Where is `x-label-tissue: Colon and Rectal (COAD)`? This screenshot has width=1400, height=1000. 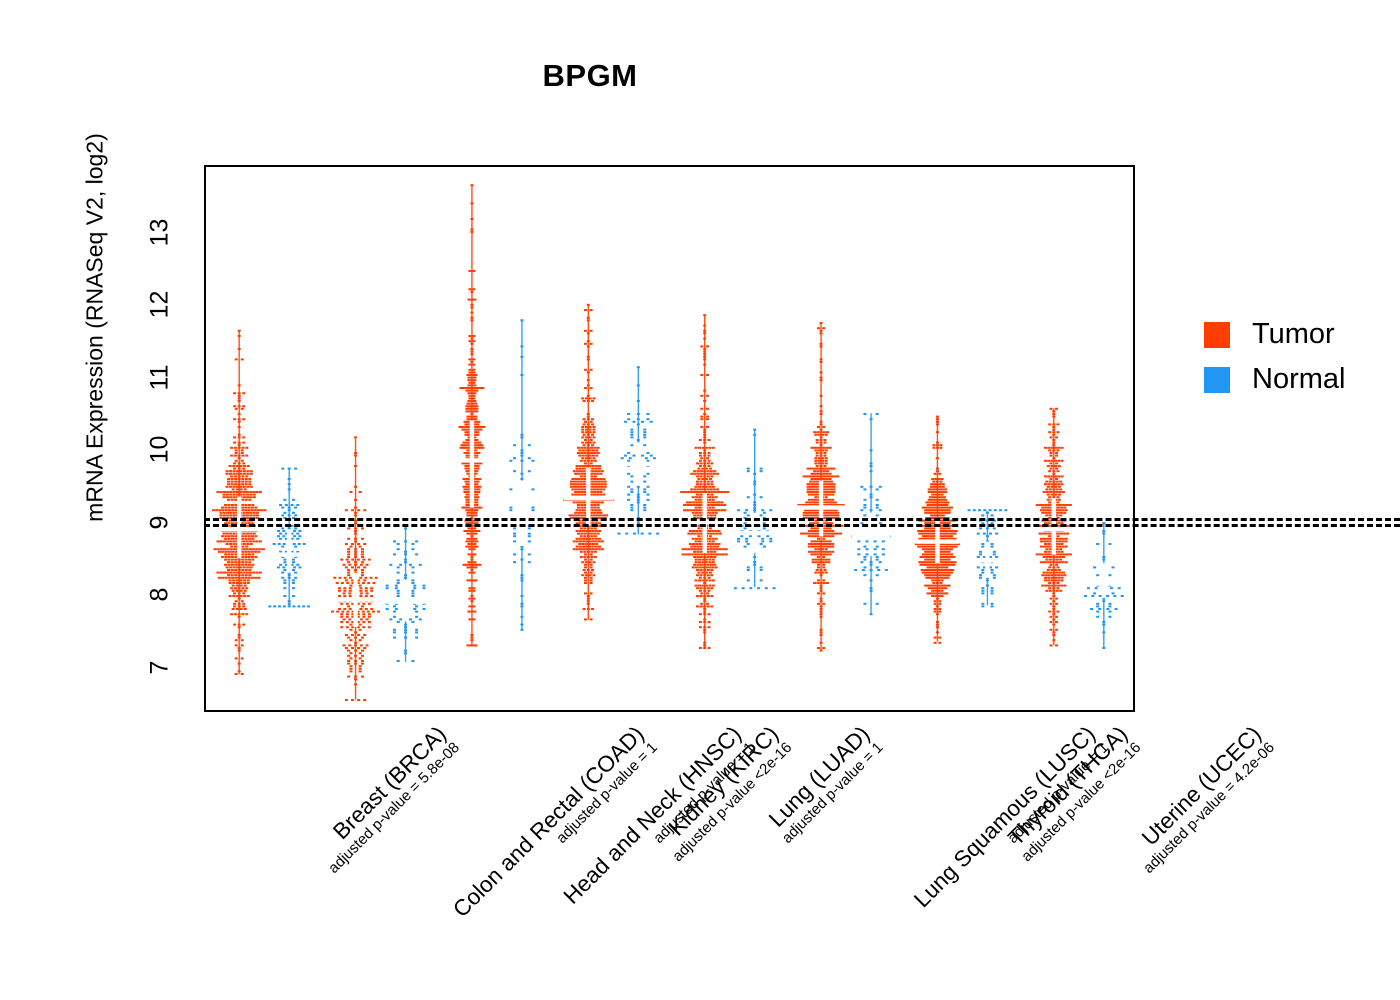
x-label-tissue: Colon and Rectal (COAD) is located at coordinates (548, 822).